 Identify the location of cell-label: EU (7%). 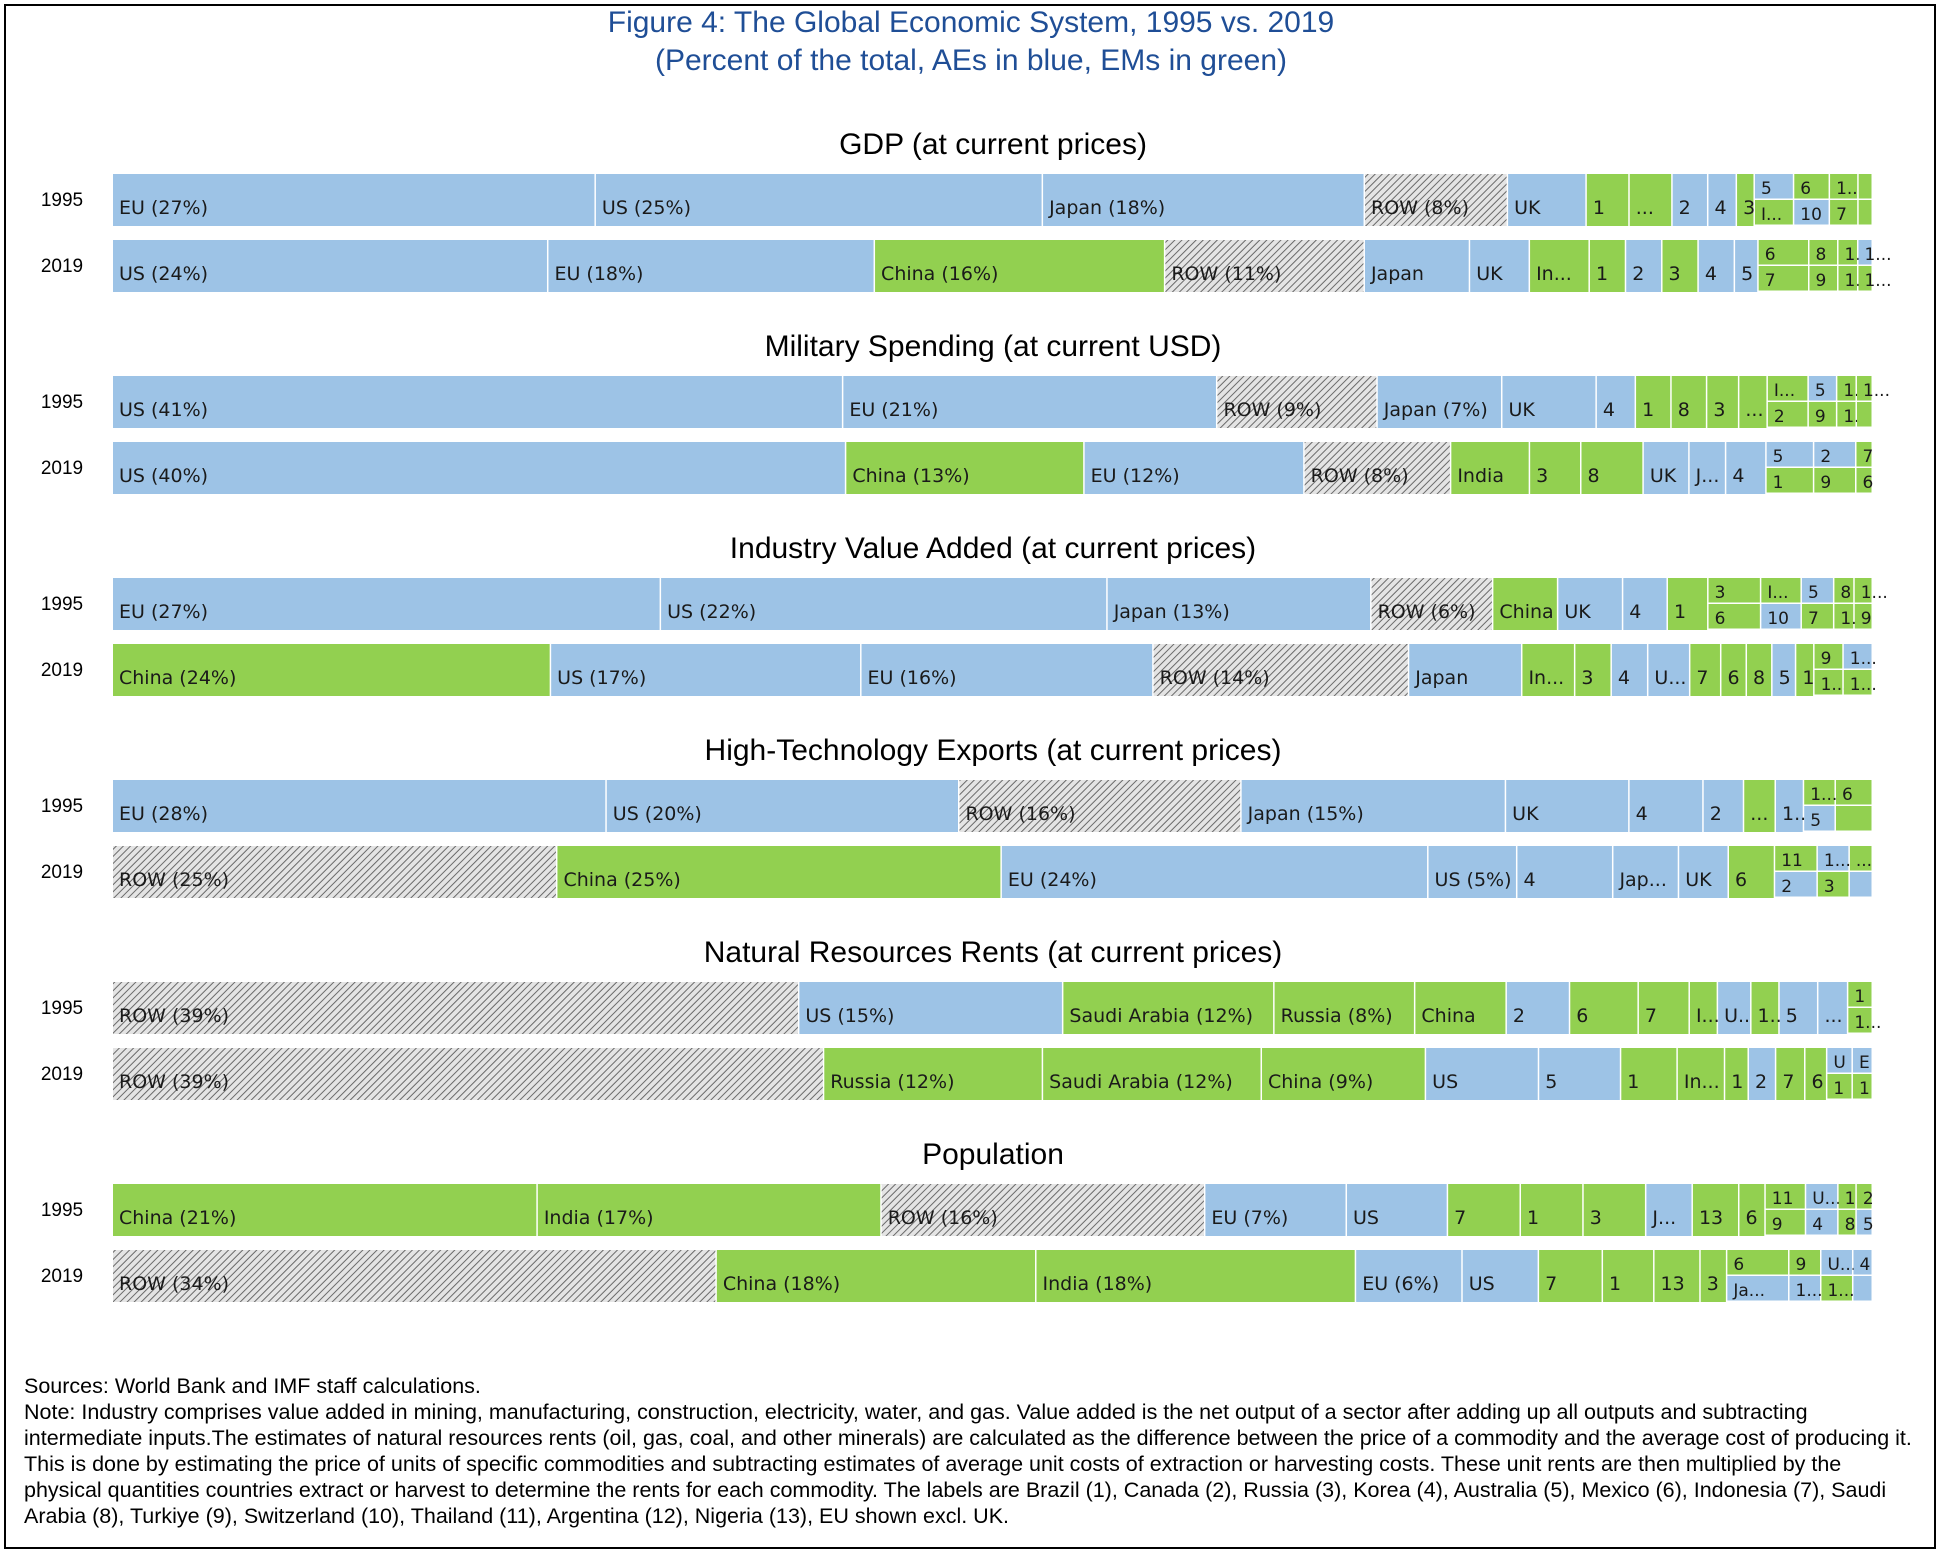
(1249, 1218).